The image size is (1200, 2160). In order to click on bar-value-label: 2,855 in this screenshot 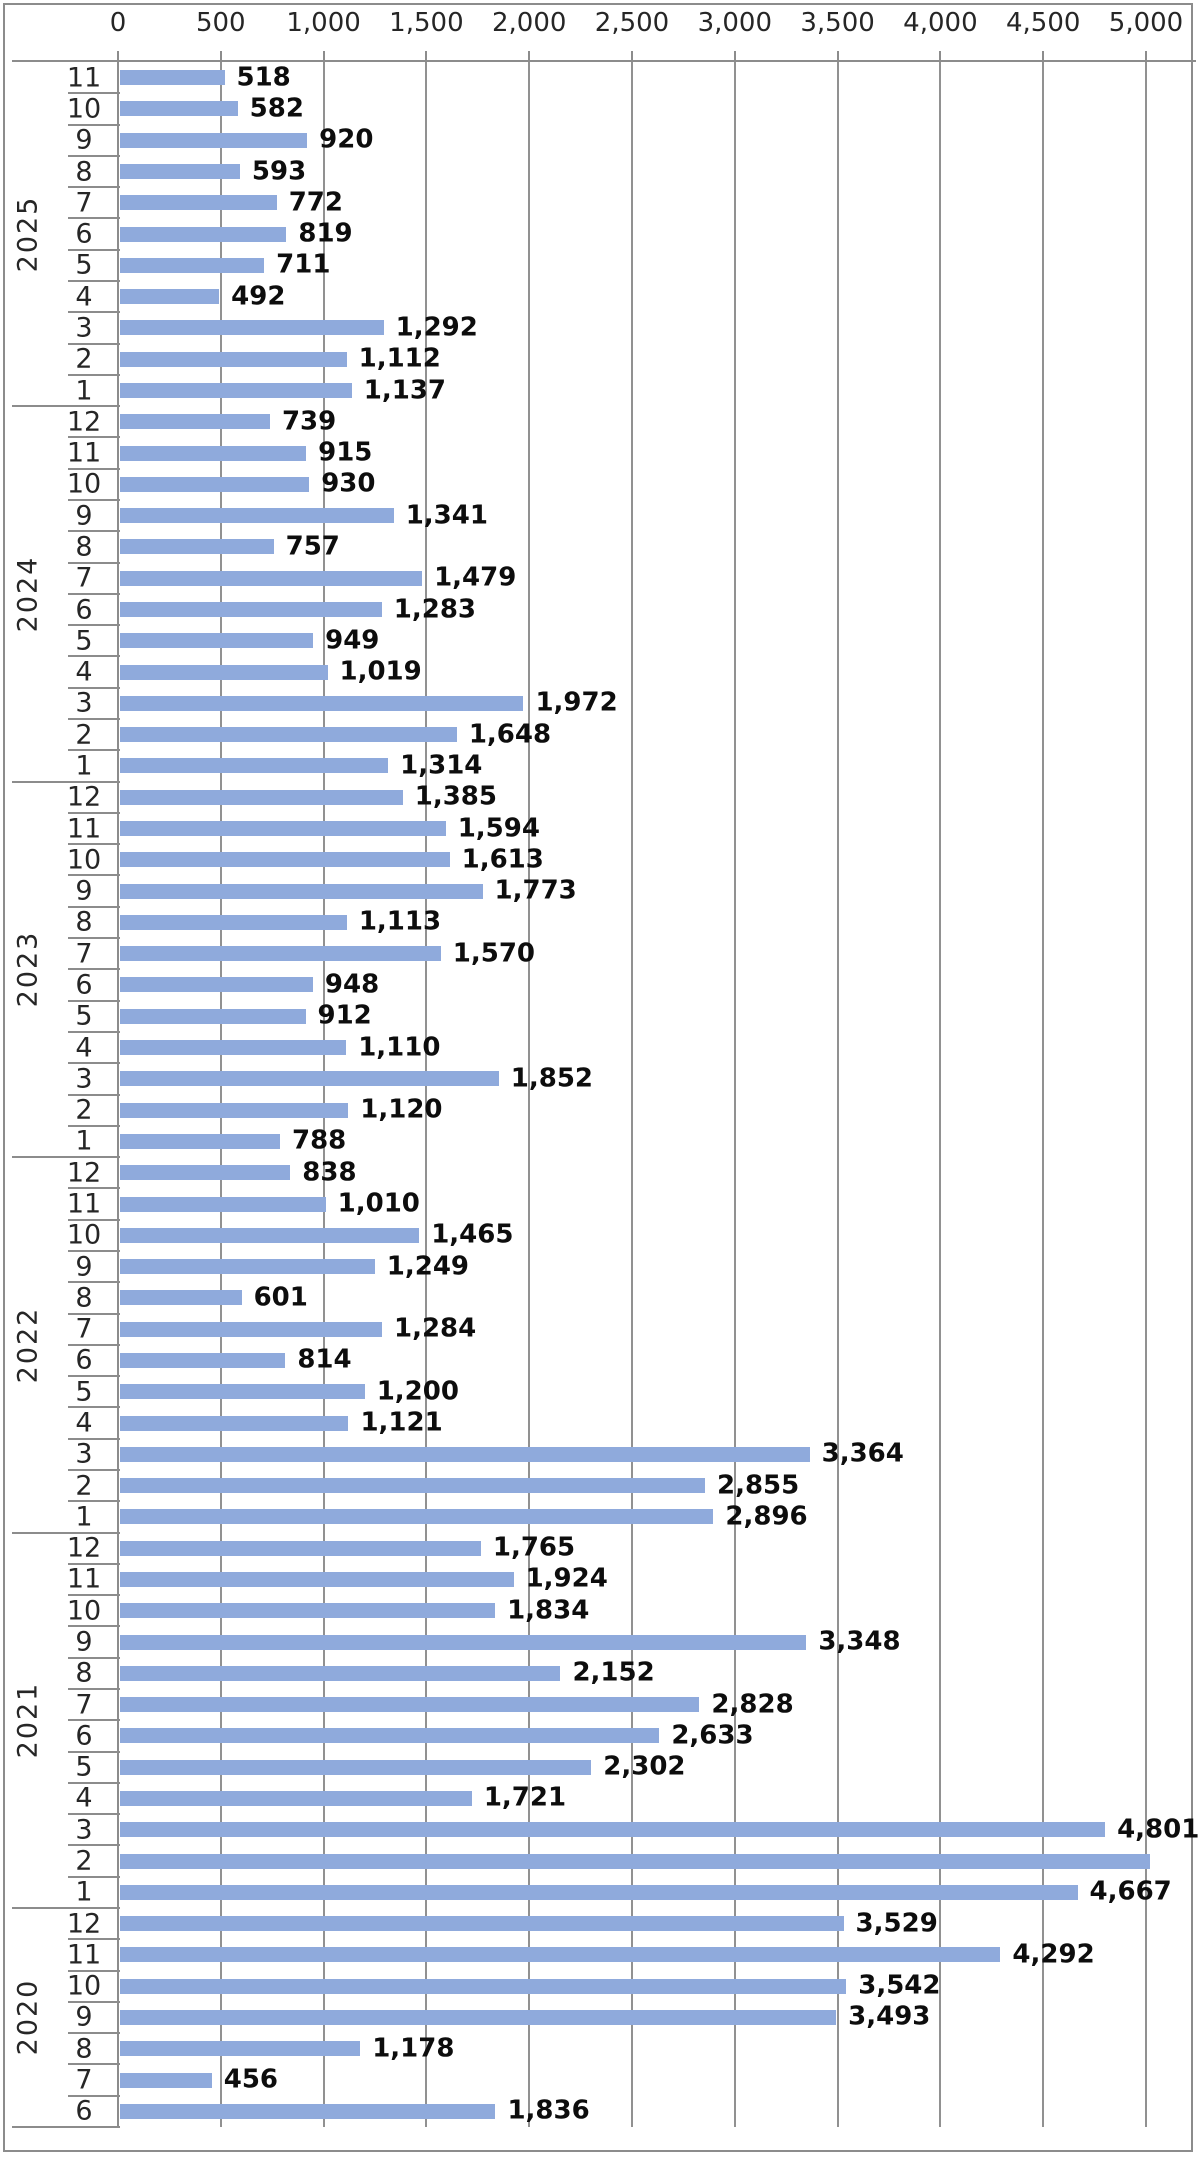, I will do `click(758, 1485)`.